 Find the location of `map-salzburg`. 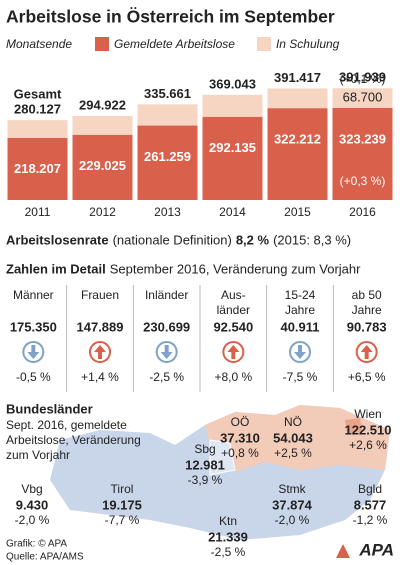

map-salzburg is located at coordinates (222, 457).